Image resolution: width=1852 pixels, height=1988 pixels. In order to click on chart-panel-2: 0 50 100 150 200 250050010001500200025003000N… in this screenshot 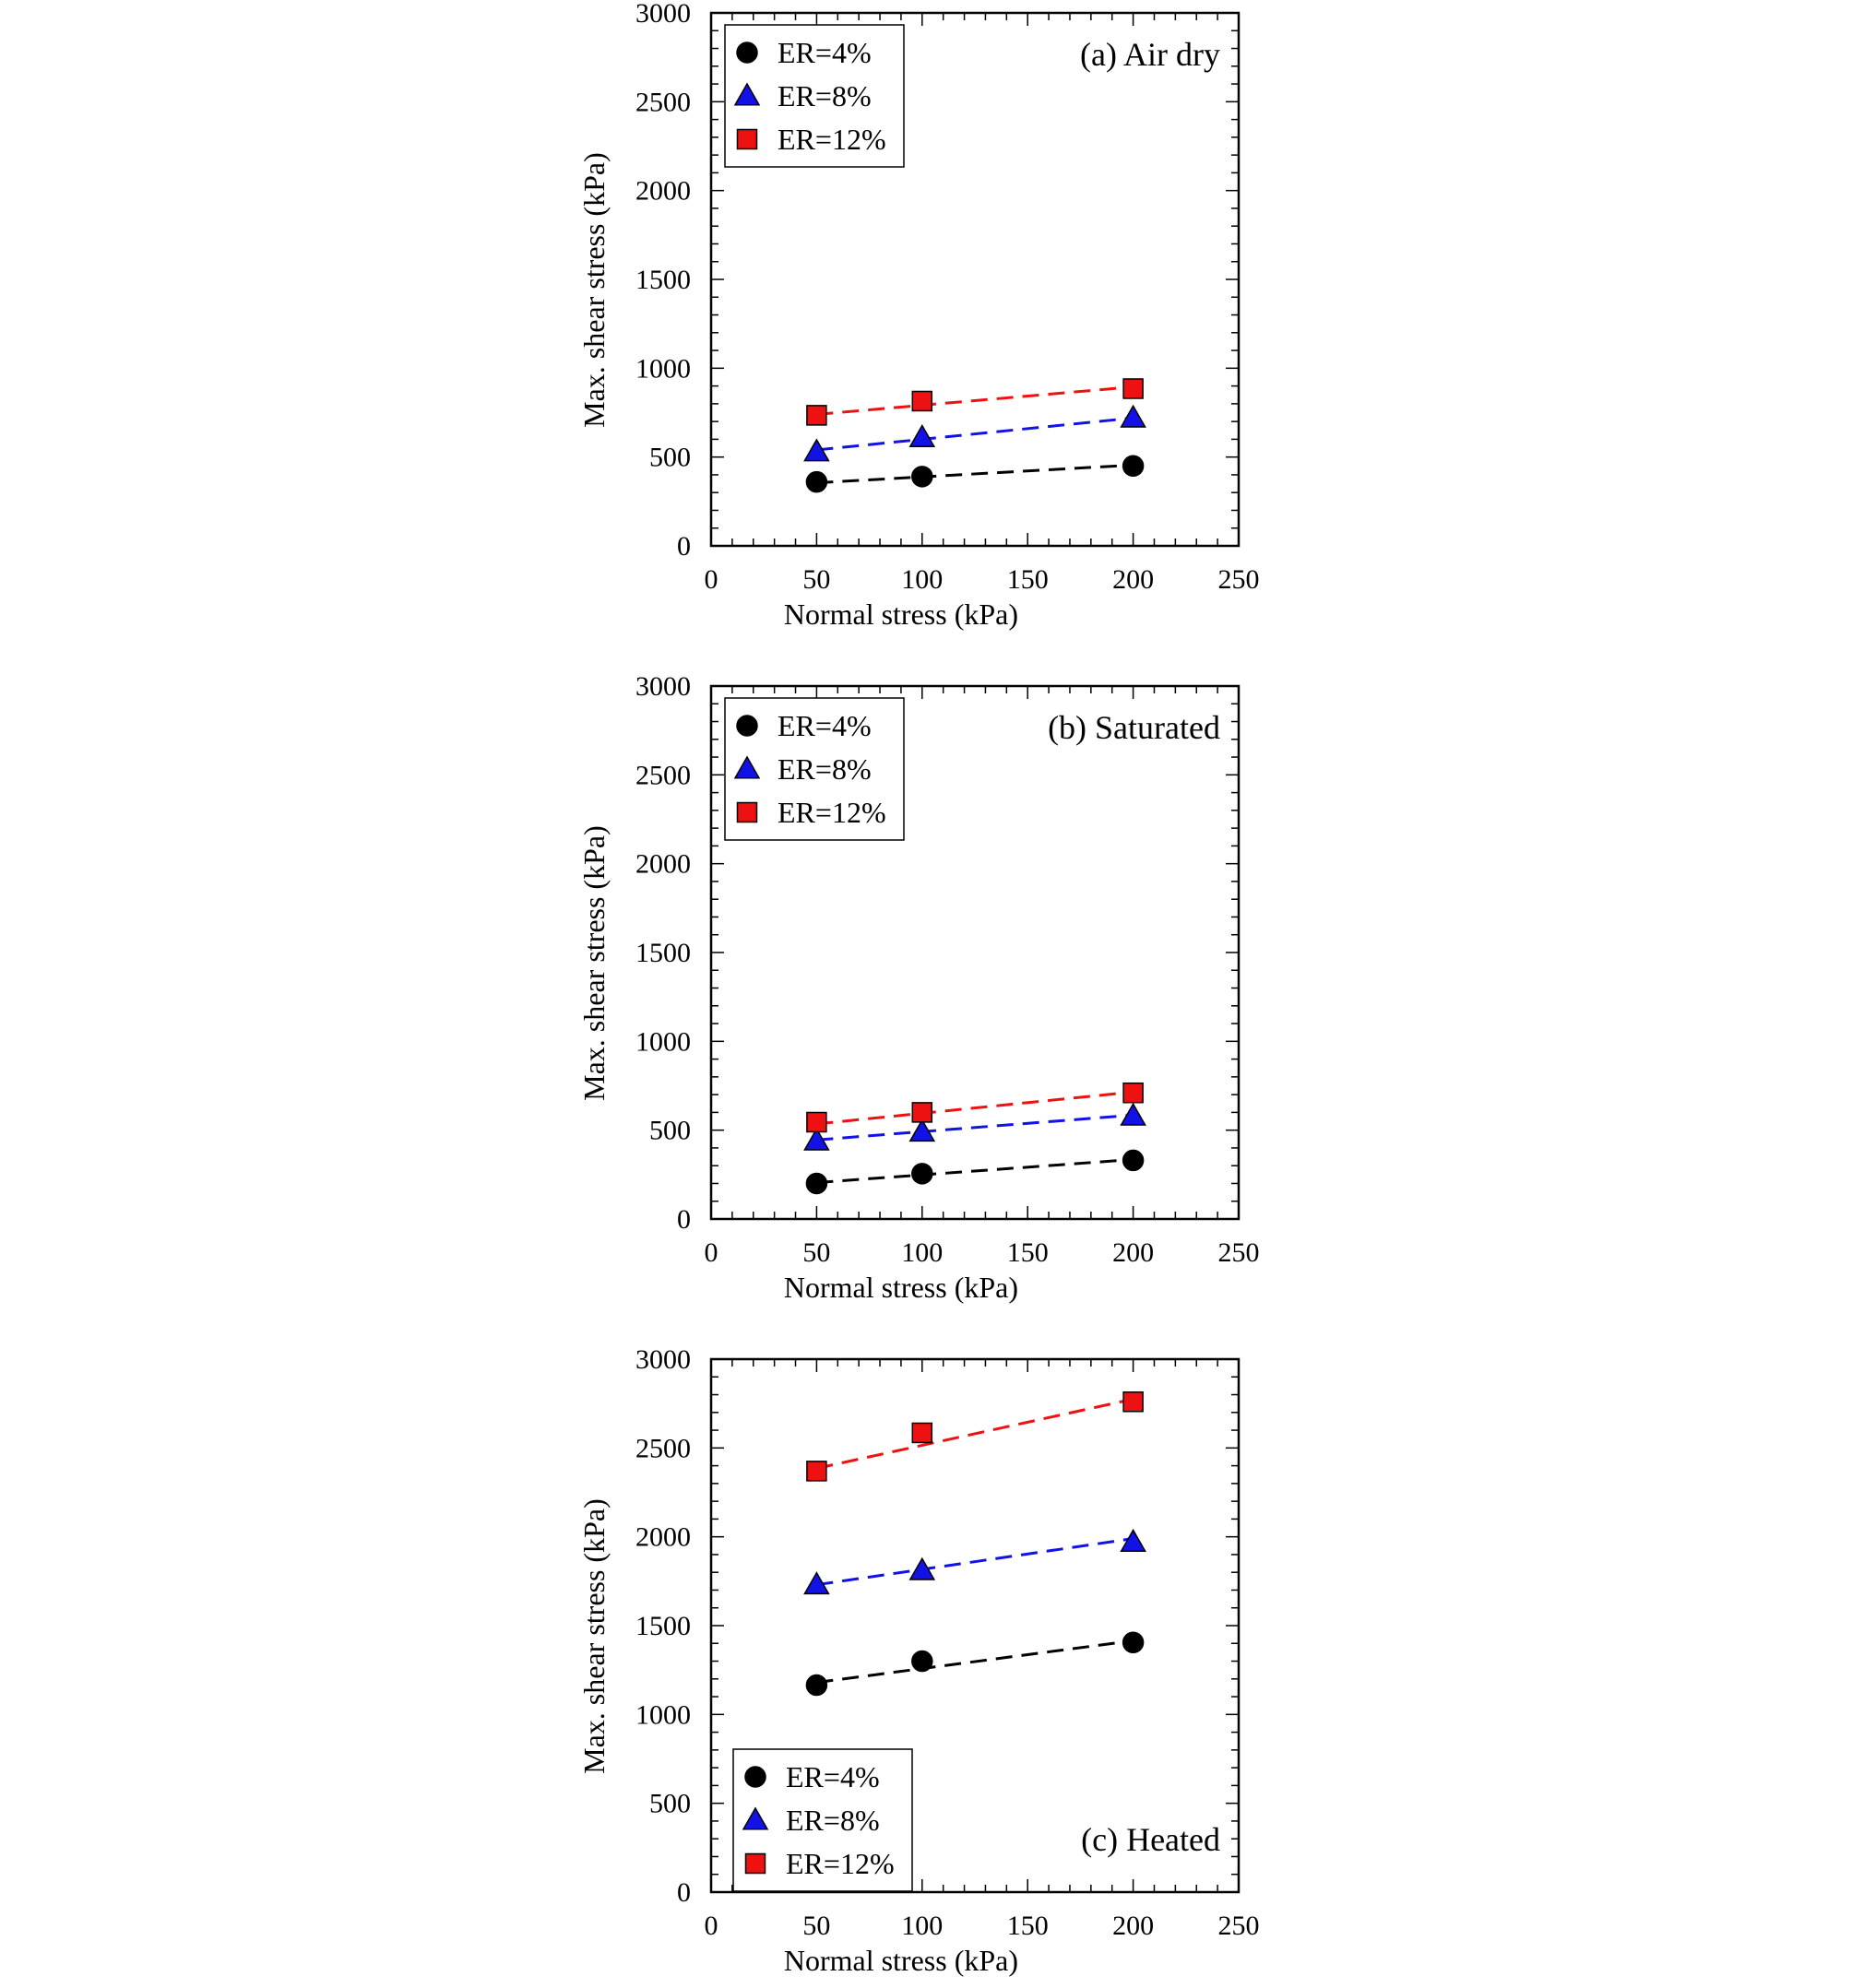, I will do `click(918, 987)`.